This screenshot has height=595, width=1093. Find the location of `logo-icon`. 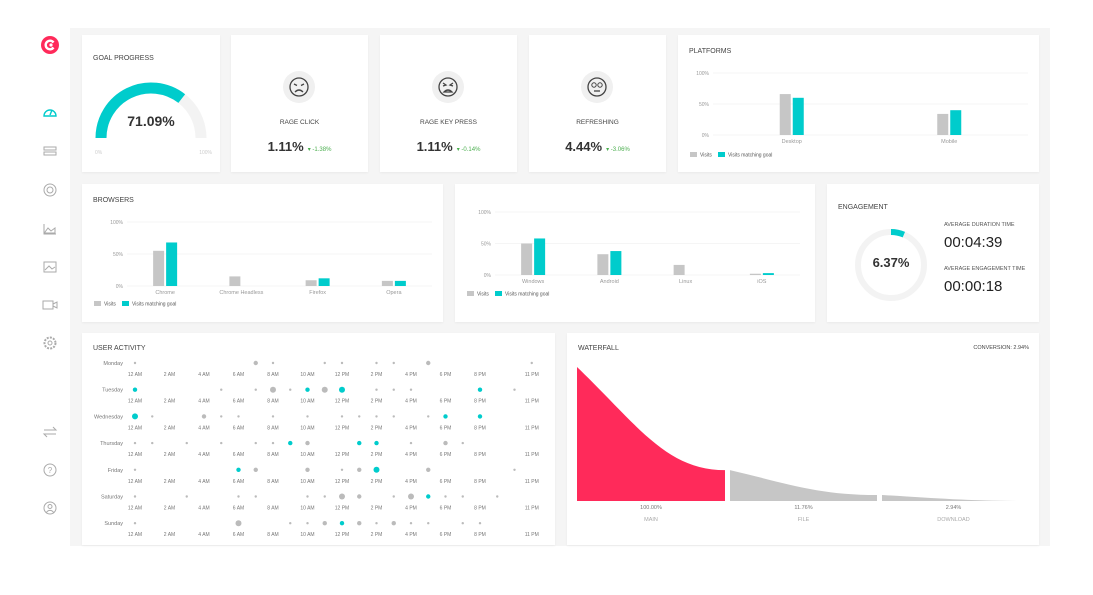

logo-icon is located at coordinates (50, 45).